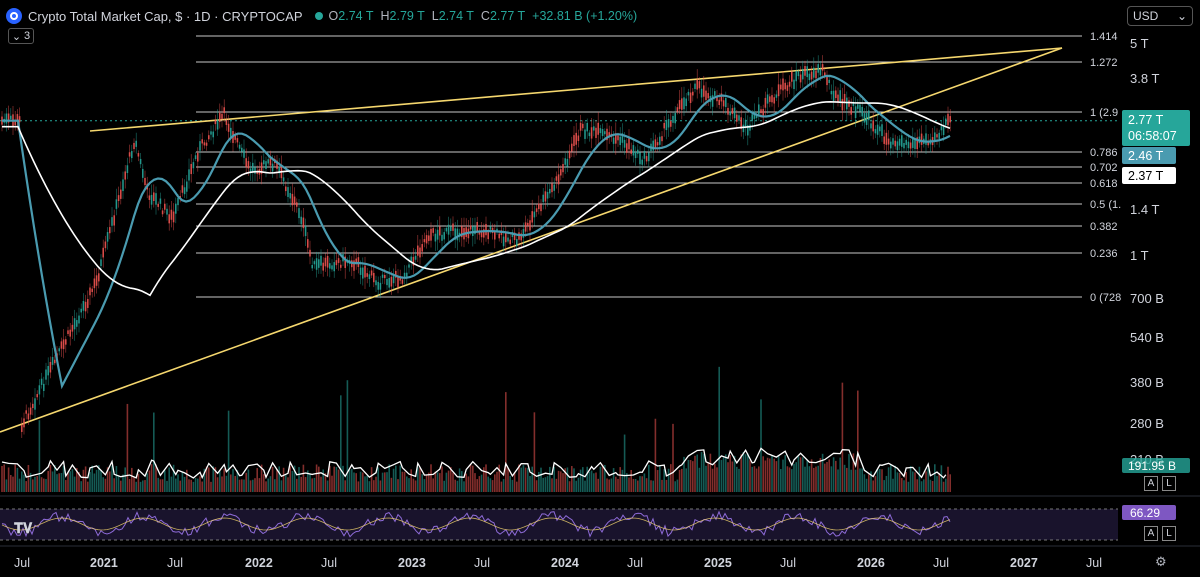 This screenshot has height=577, width=1200. What do you see at coordinates (23, 528) in the screenshot?
I see `tradingview-logo-icon: 𝐓𝐕` at bounding box center [23, 528].